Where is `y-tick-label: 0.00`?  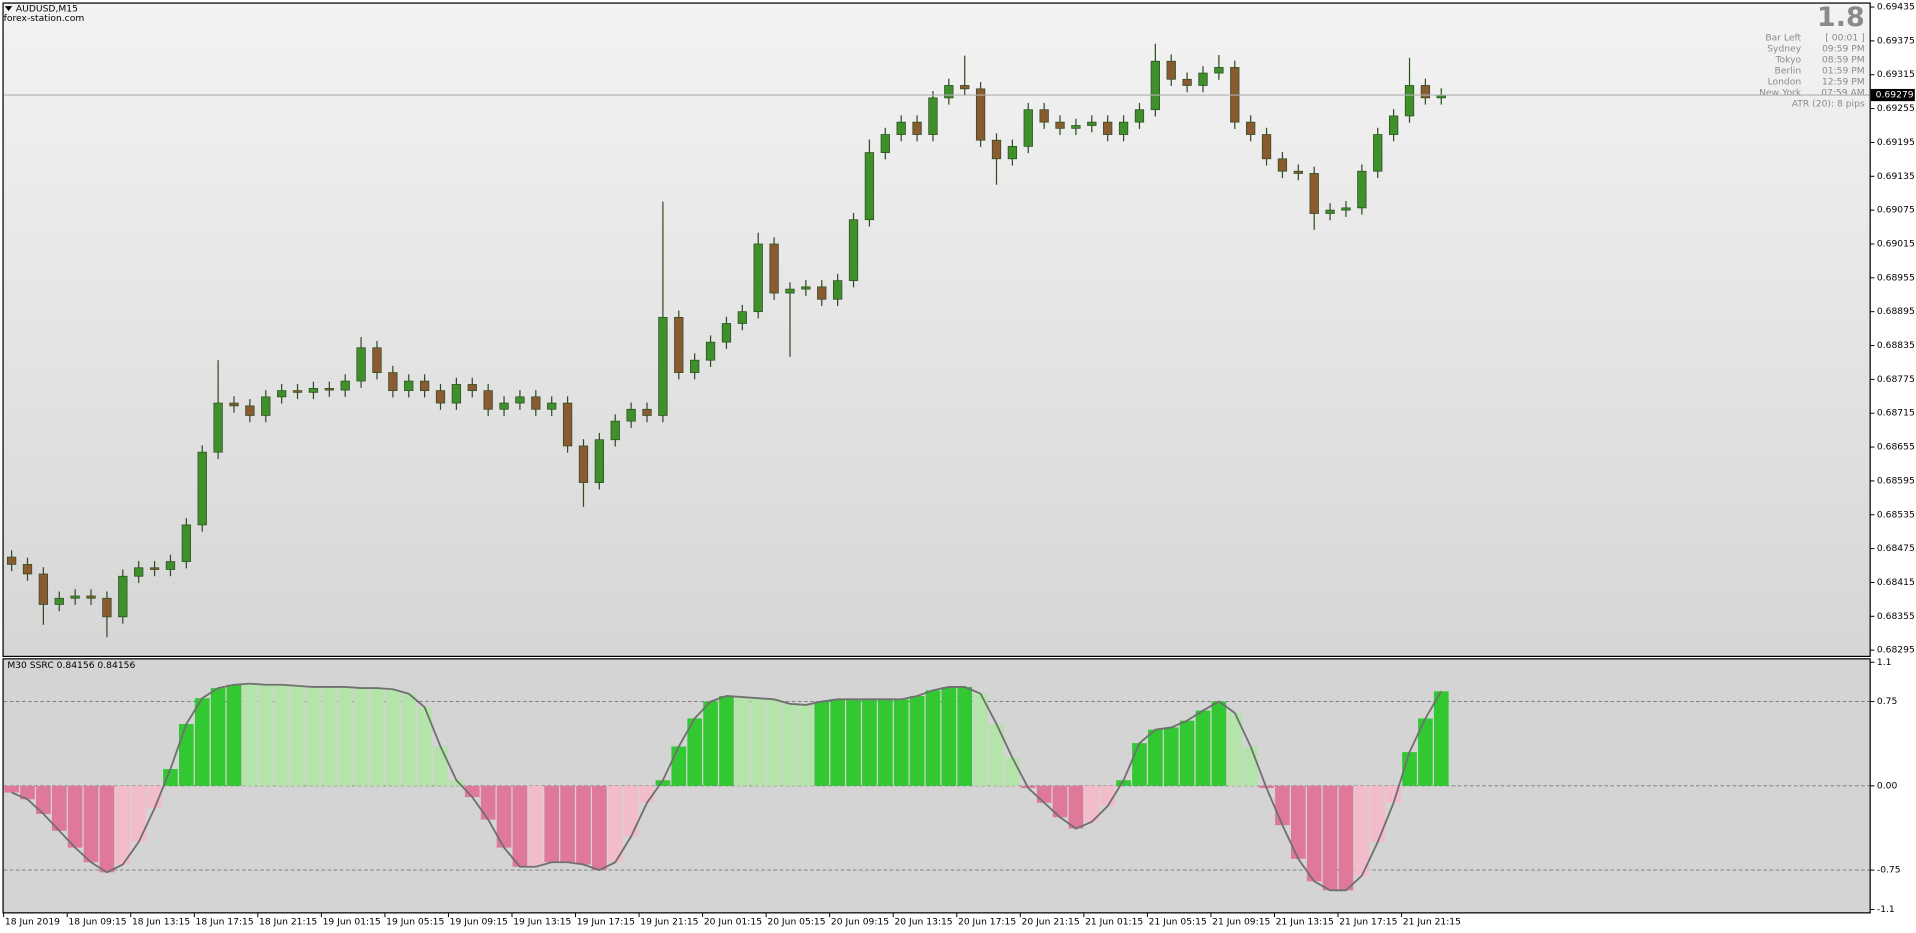 y-tick-label: 0.00 is located at coordinates (1887, 785).